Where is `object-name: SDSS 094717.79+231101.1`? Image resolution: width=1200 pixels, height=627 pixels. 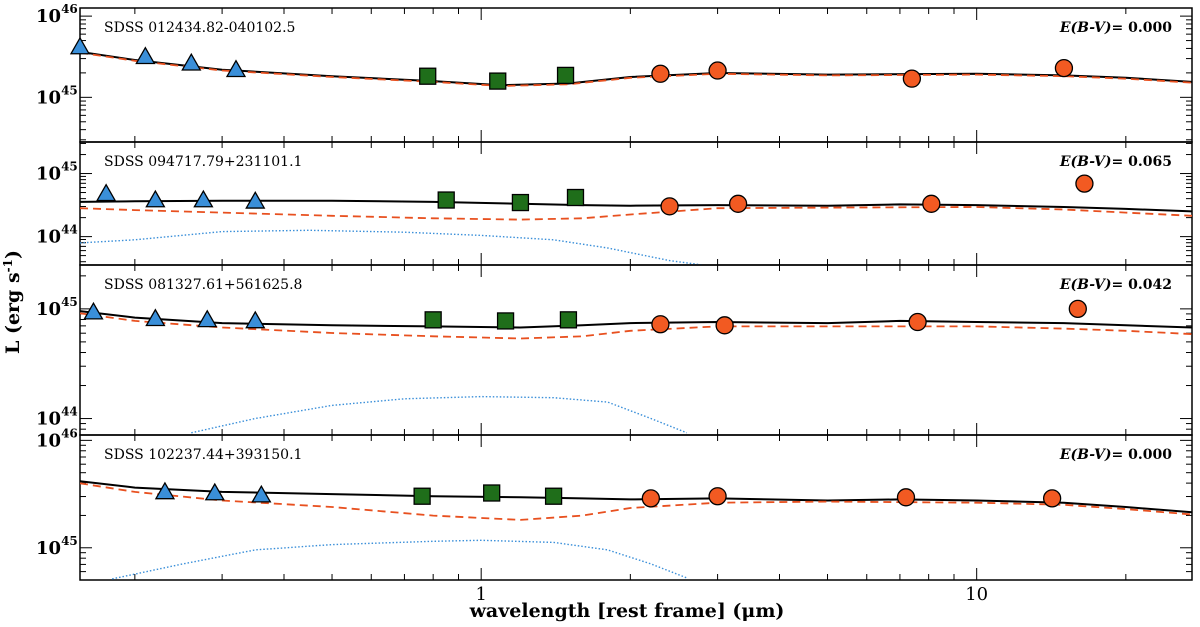 object-name: SDSS 094717.79+231101.1 is located at coordinates (203, 162).